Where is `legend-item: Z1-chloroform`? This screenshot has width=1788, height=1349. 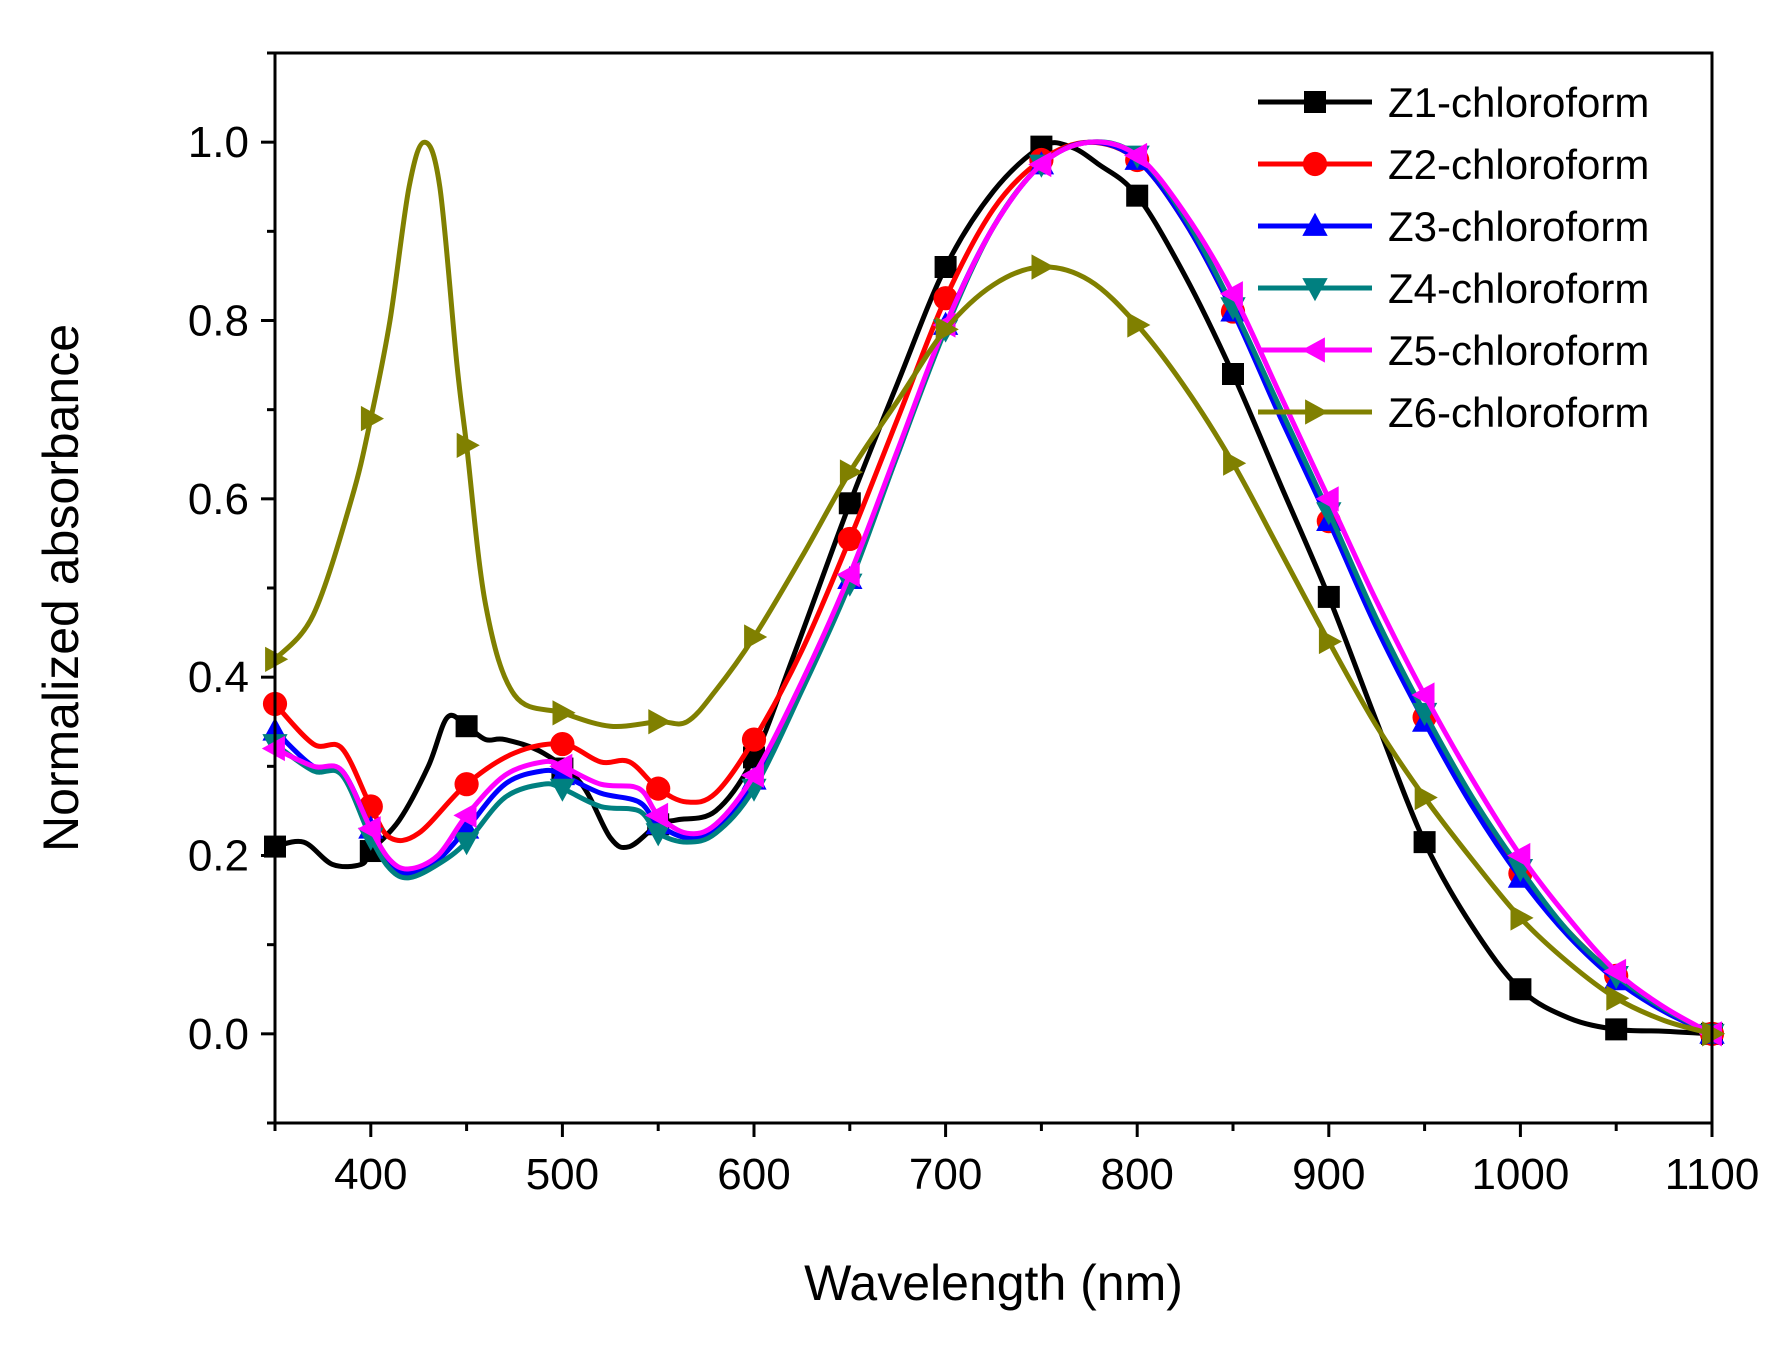
legend-item: Z1-chloroform is located at coordinates (1453, 102).